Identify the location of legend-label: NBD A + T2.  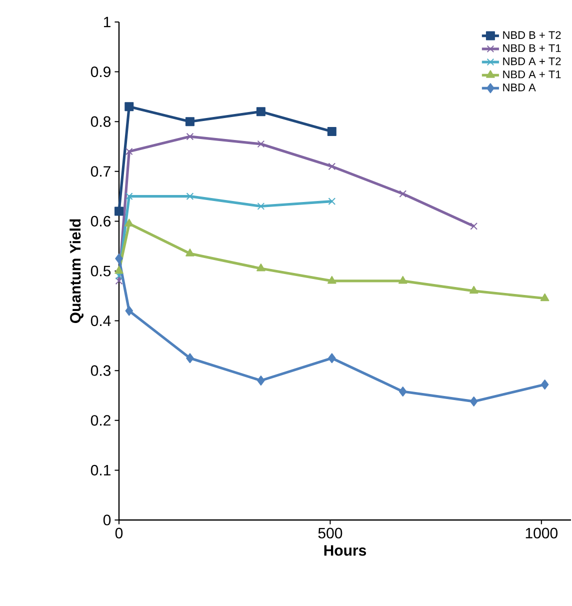
(532, 61).